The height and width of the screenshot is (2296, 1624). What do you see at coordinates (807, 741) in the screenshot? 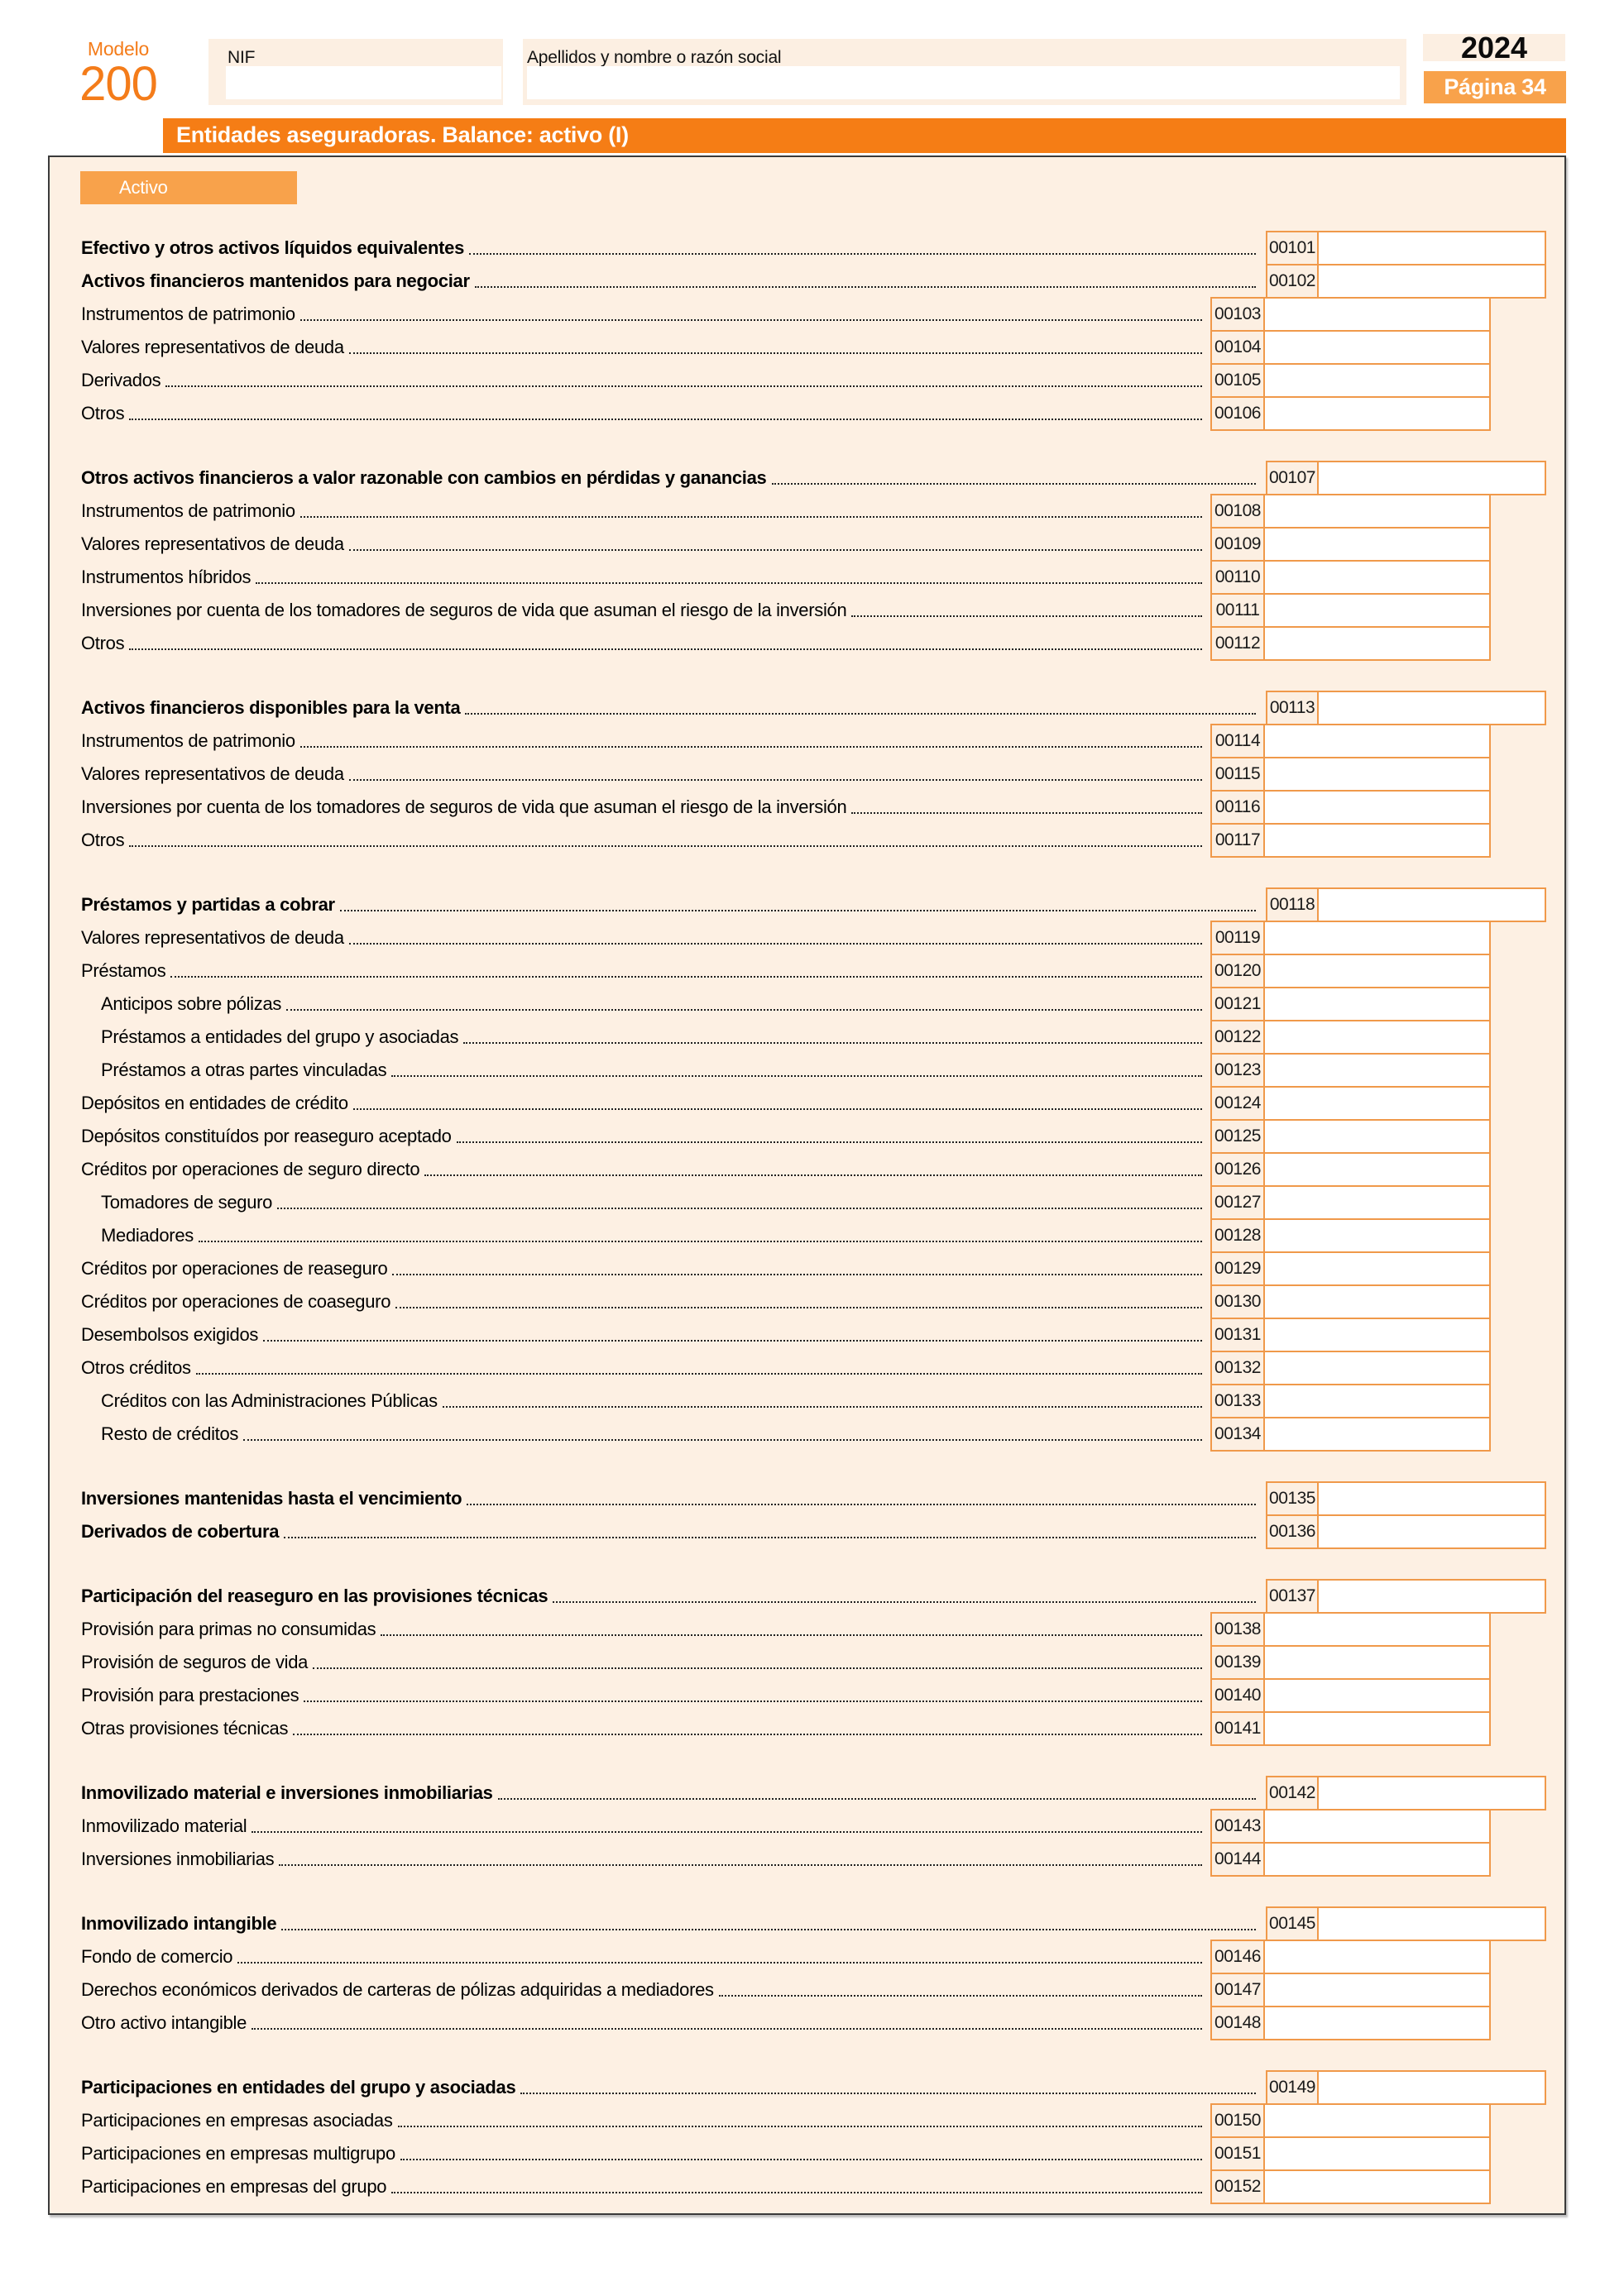
I see `balance-row: Instrumentos de patrimonio 00114` at bounding box center [807, 741].